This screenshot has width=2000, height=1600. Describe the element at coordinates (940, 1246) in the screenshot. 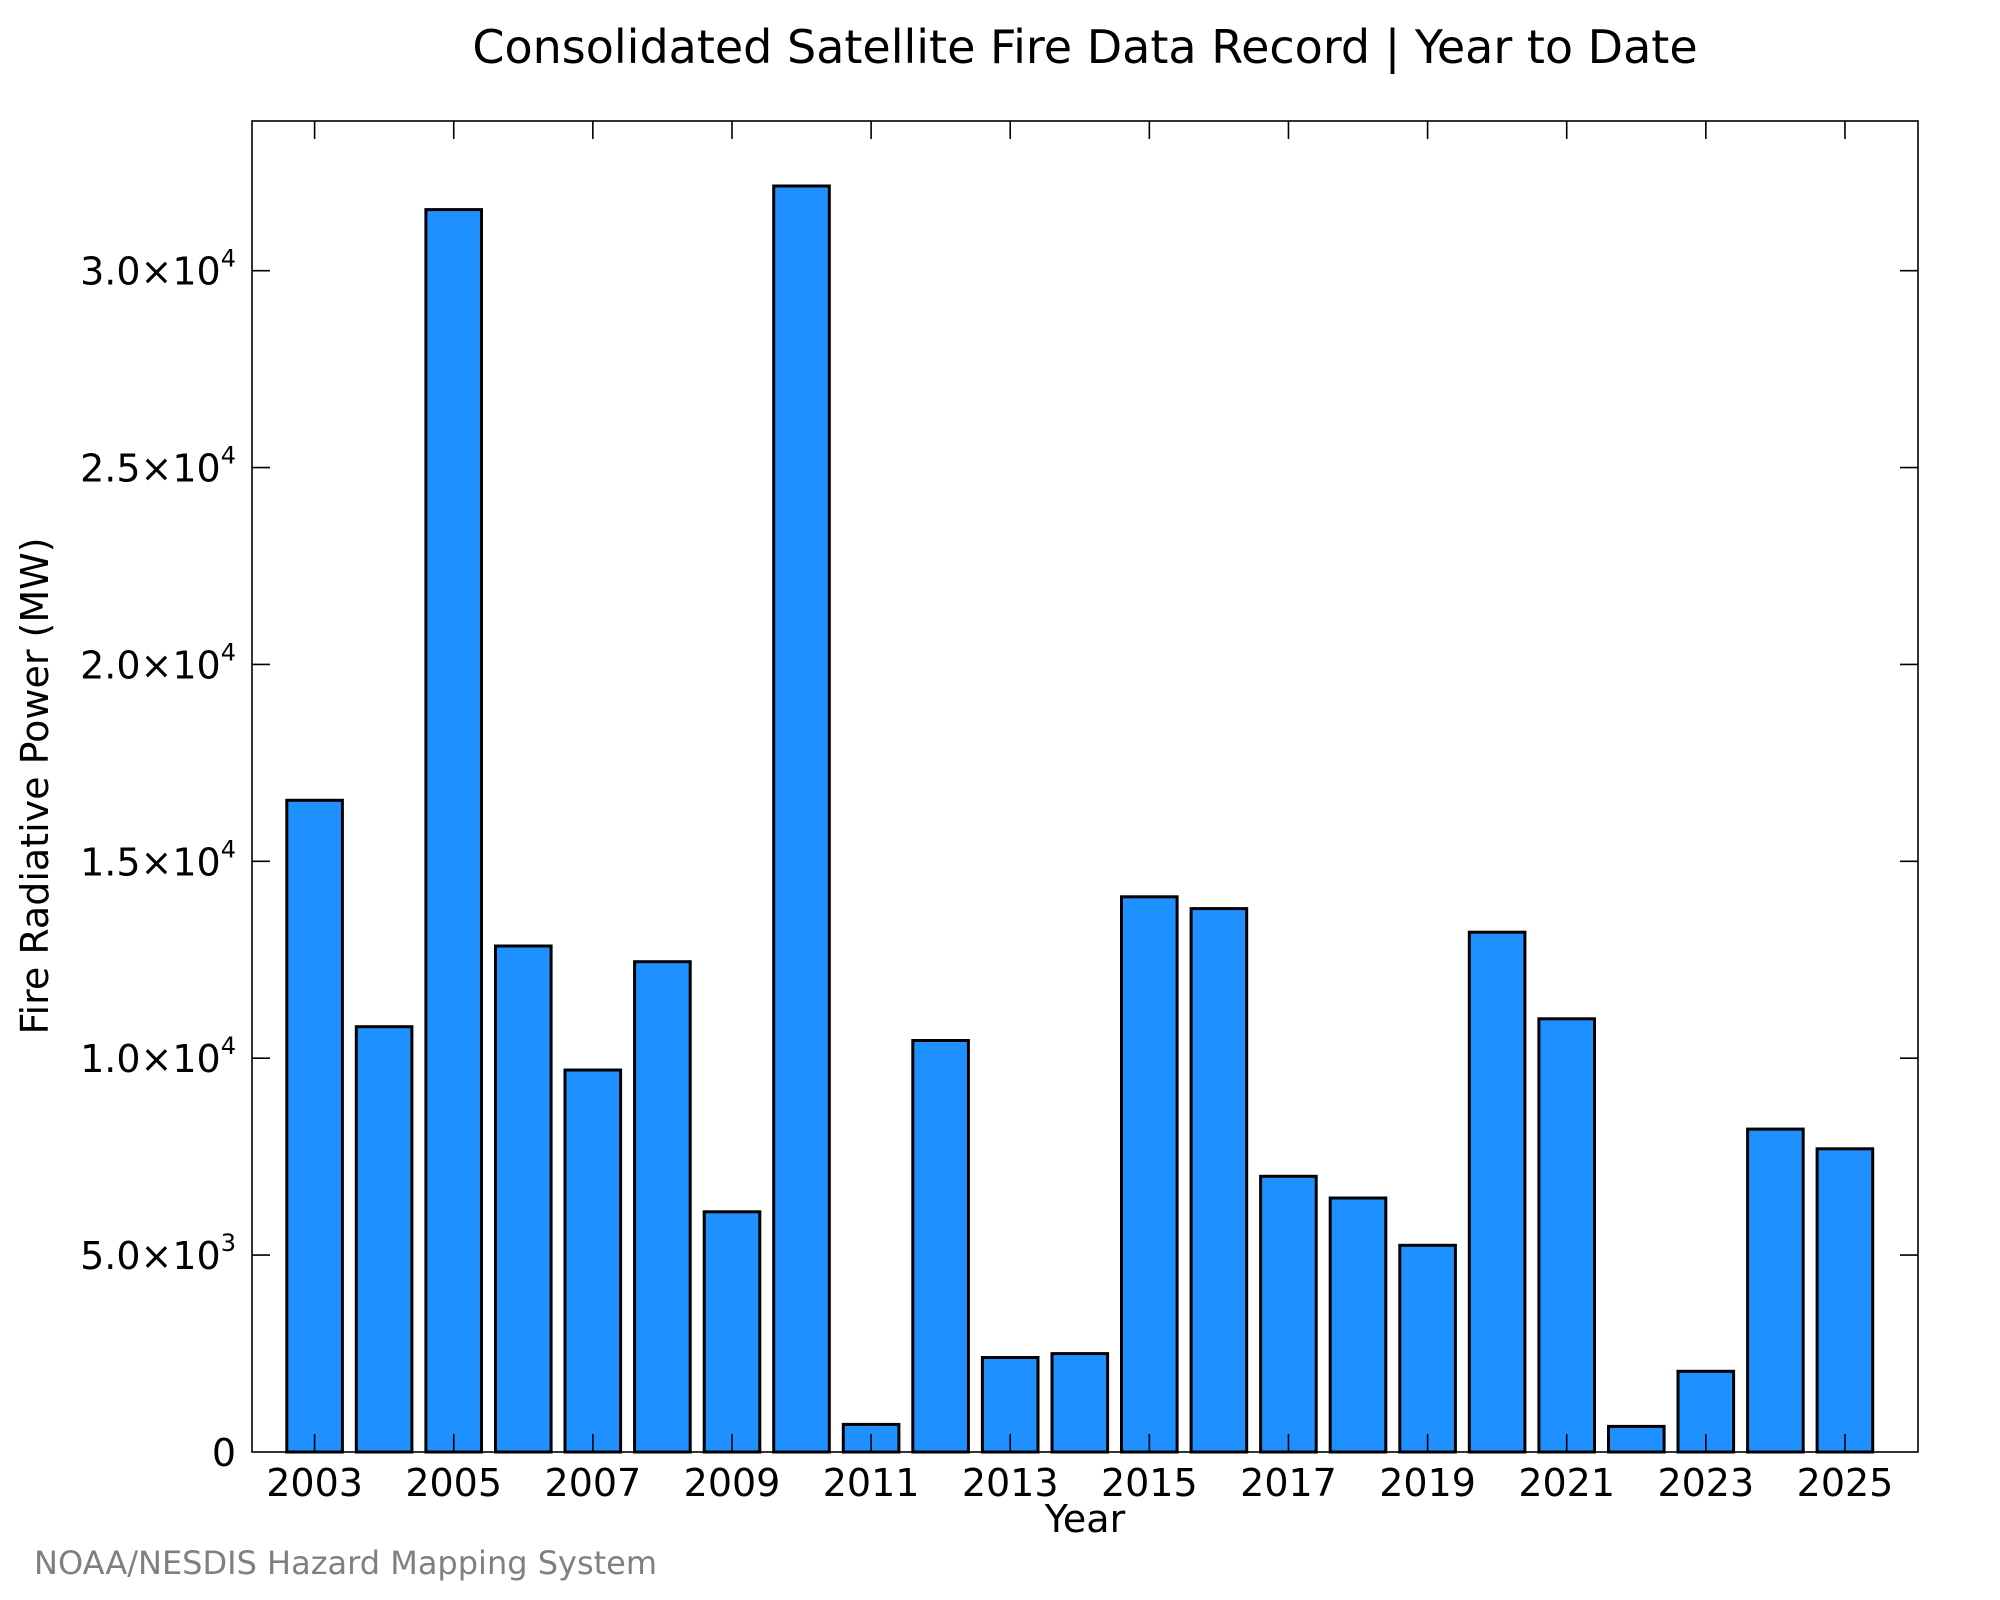

I see `bar-2012` at that location.